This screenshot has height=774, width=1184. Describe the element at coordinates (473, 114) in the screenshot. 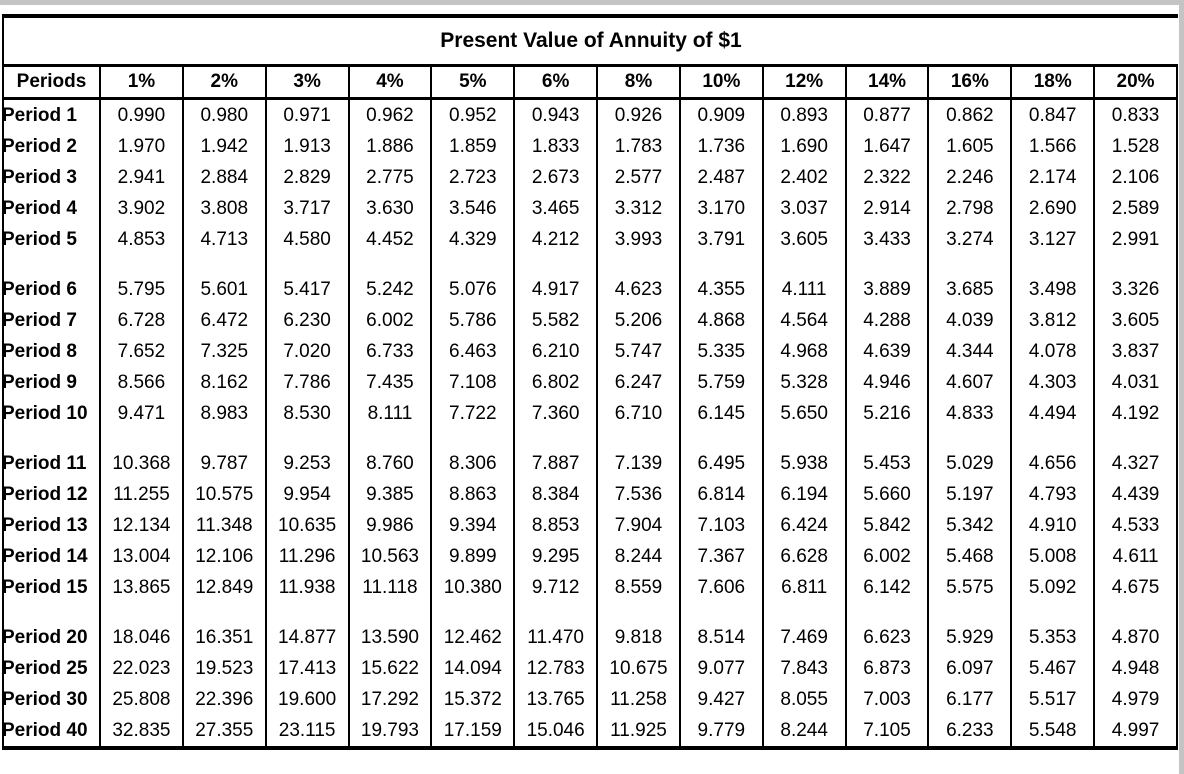

I see `table-cell: 0.952` at that location.